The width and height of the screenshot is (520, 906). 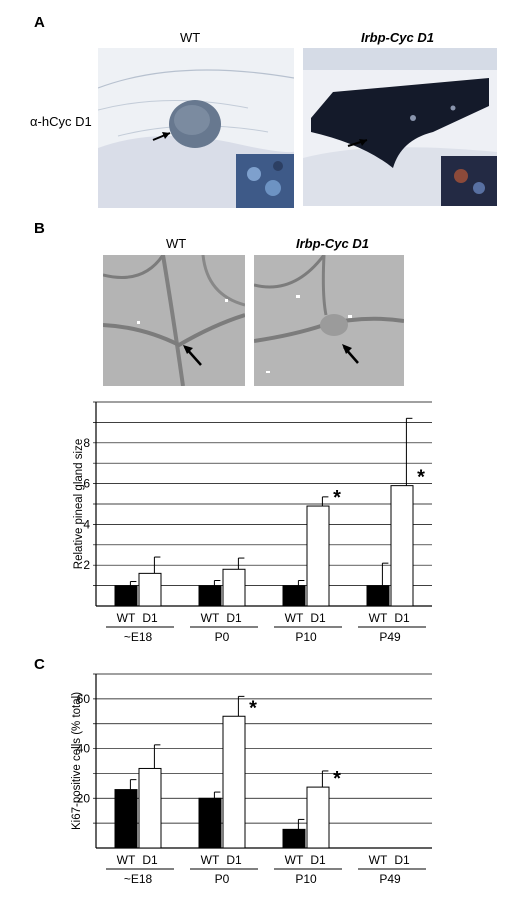 I want to click on y-axis-label: Ki67-positive cells (% total), so click(x=77, y=761).